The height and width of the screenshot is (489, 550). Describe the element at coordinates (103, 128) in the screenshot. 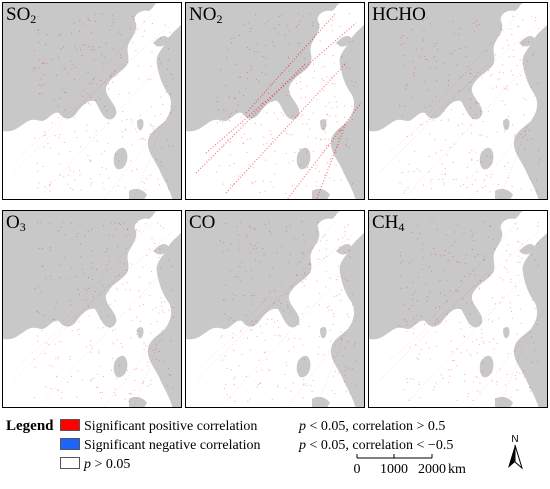

I see `ship-track` at that location.